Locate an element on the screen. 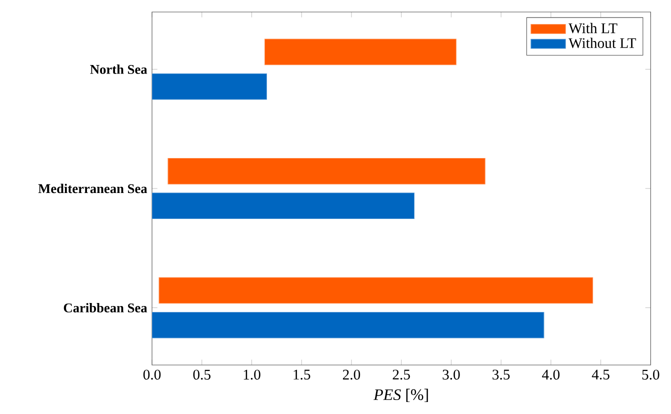 This screenshot has width=671, height=414. x-tick-label: 1.0 is located at coordinates (252, 375).